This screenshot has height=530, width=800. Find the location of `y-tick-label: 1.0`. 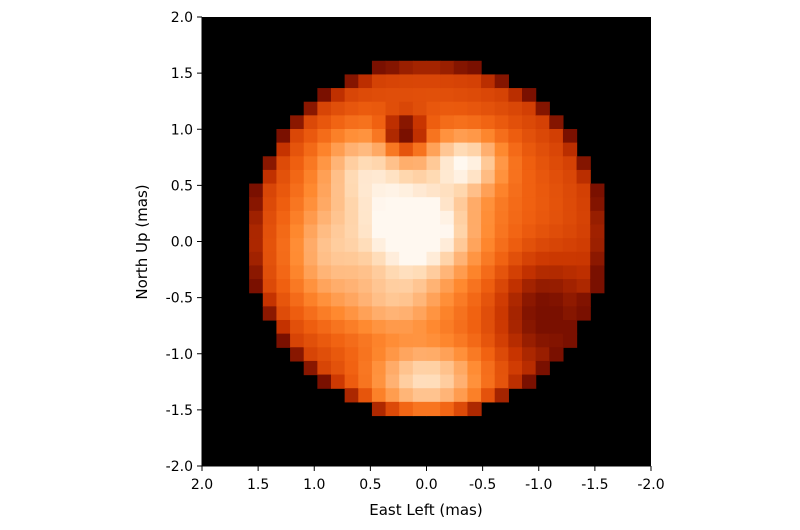

y-tick-label: 1.0 is located at coordinates (182, 130).